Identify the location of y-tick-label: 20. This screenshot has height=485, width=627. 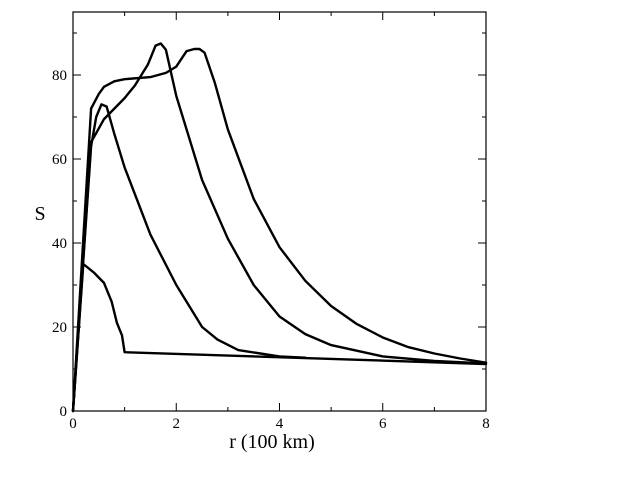
(59, 328).